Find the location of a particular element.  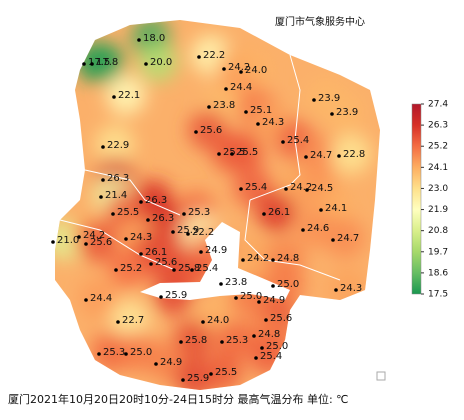

header-title: 厦门市气象服务中心 is located at coordinates (320, 21).